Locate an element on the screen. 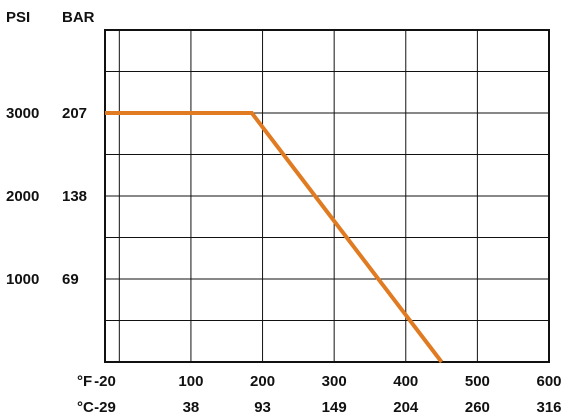  x-tick-label-f: 600 is located at coordinates (548, 381).